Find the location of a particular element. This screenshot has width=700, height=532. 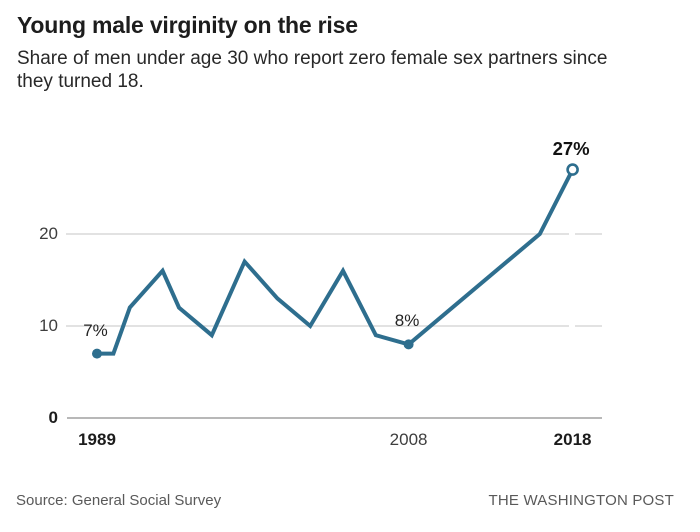

marker-filled-1989 is located at coordinates (97, 353).